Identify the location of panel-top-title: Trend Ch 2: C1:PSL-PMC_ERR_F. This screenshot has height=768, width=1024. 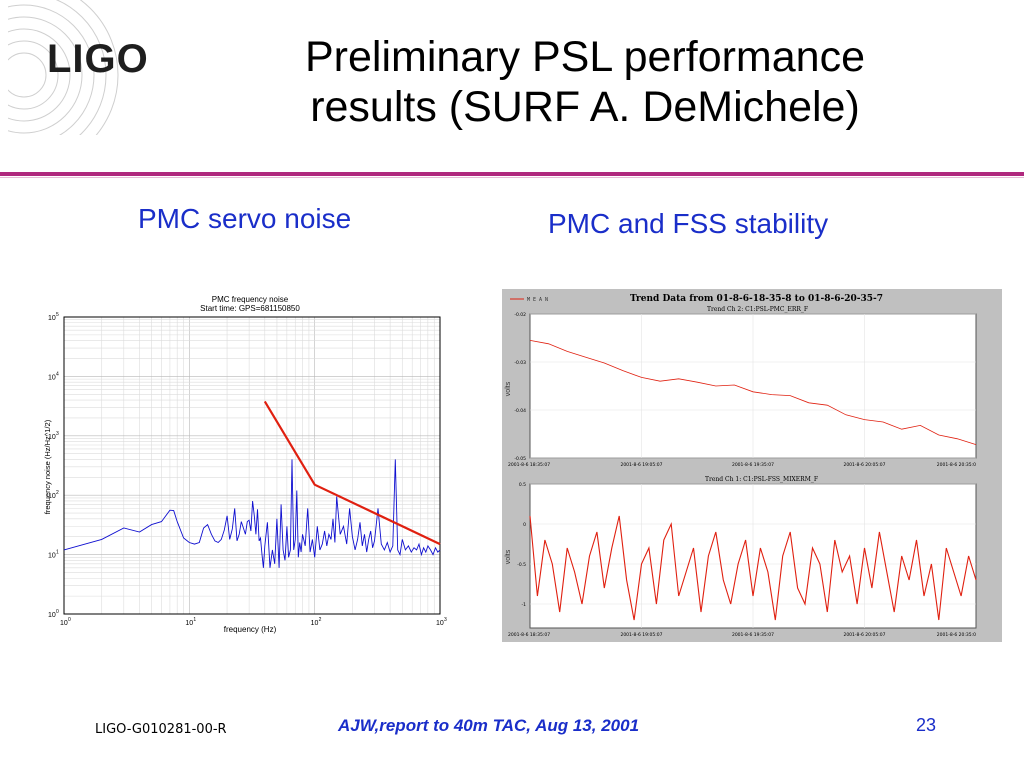
(757, 309).